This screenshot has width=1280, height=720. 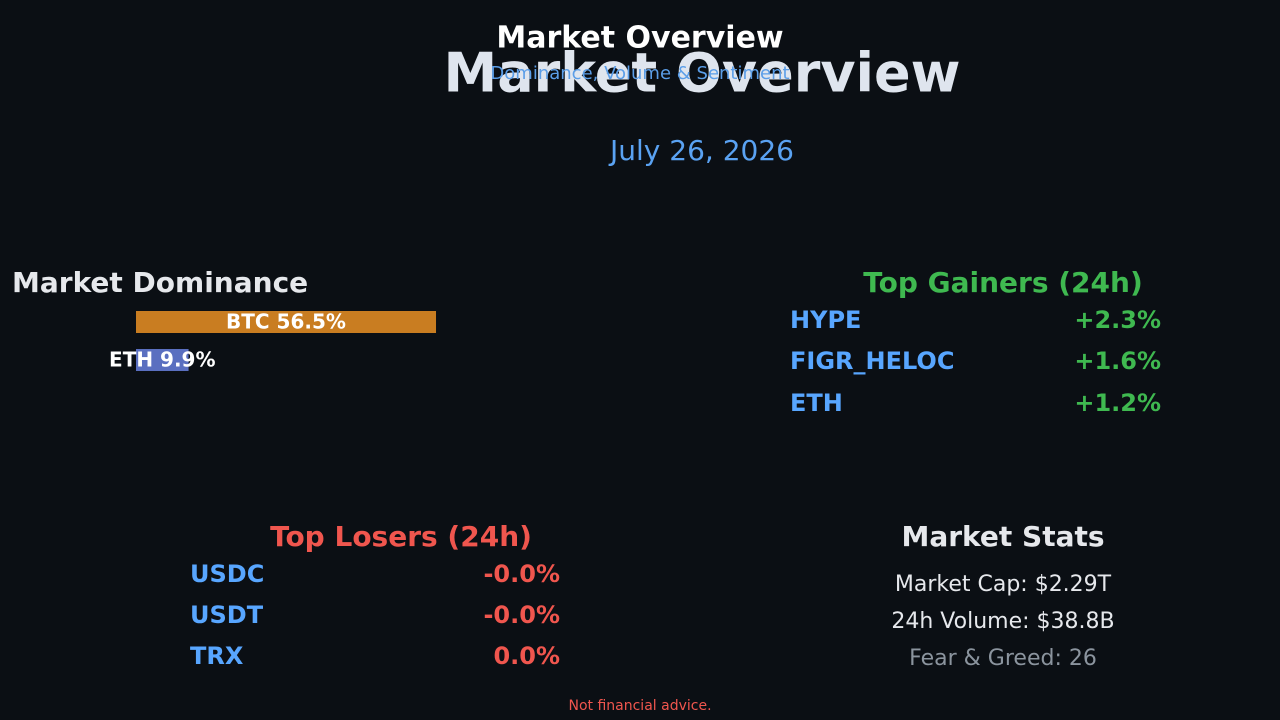 What do you see at coordinates (825, 320) in the screenshot?
I see `symbol: HYPE` at bounding box center [825, 320].